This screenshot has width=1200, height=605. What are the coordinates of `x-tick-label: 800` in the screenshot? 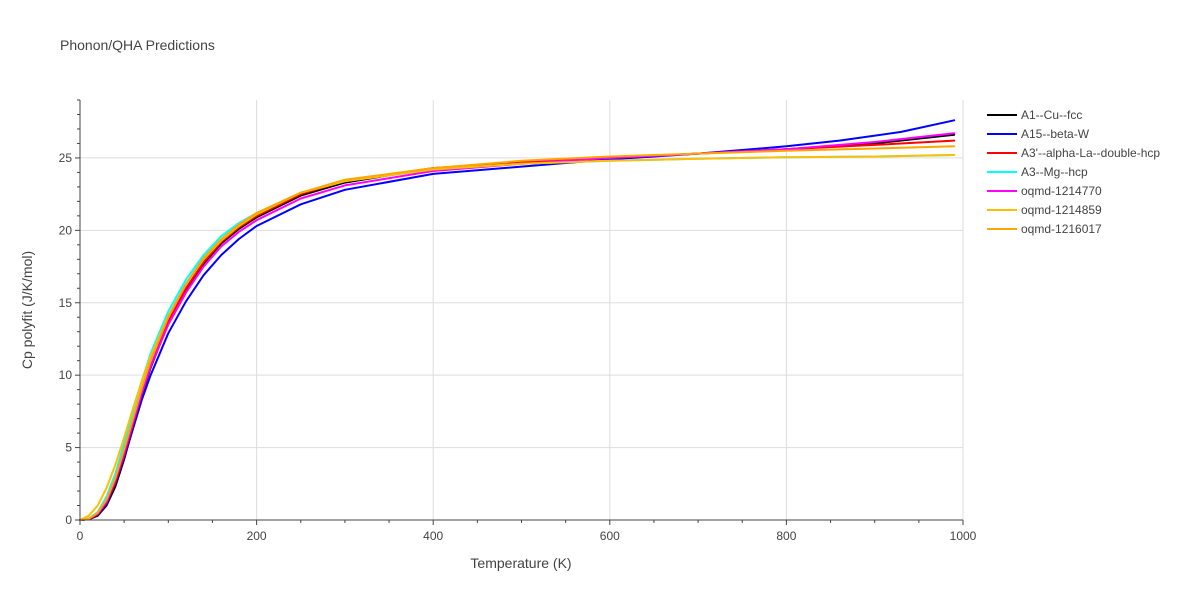 It's located at (786, 536).